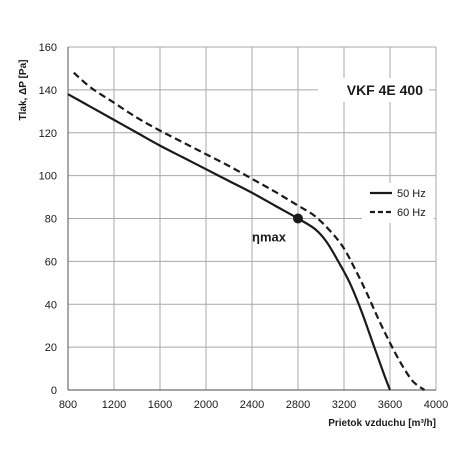 The image size is (470, 470). I want to click on x-tick-label-2000: 2000, so click(206, 405).